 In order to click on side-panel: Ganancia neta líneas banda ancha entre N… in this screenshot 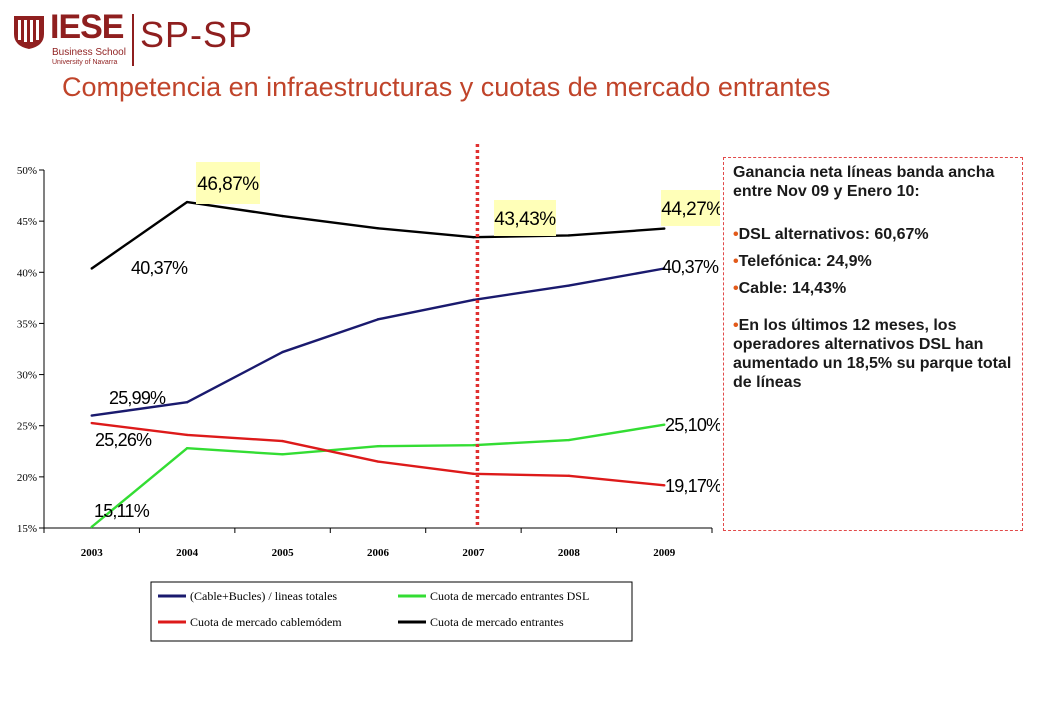, I will do `click(876, 281)`.